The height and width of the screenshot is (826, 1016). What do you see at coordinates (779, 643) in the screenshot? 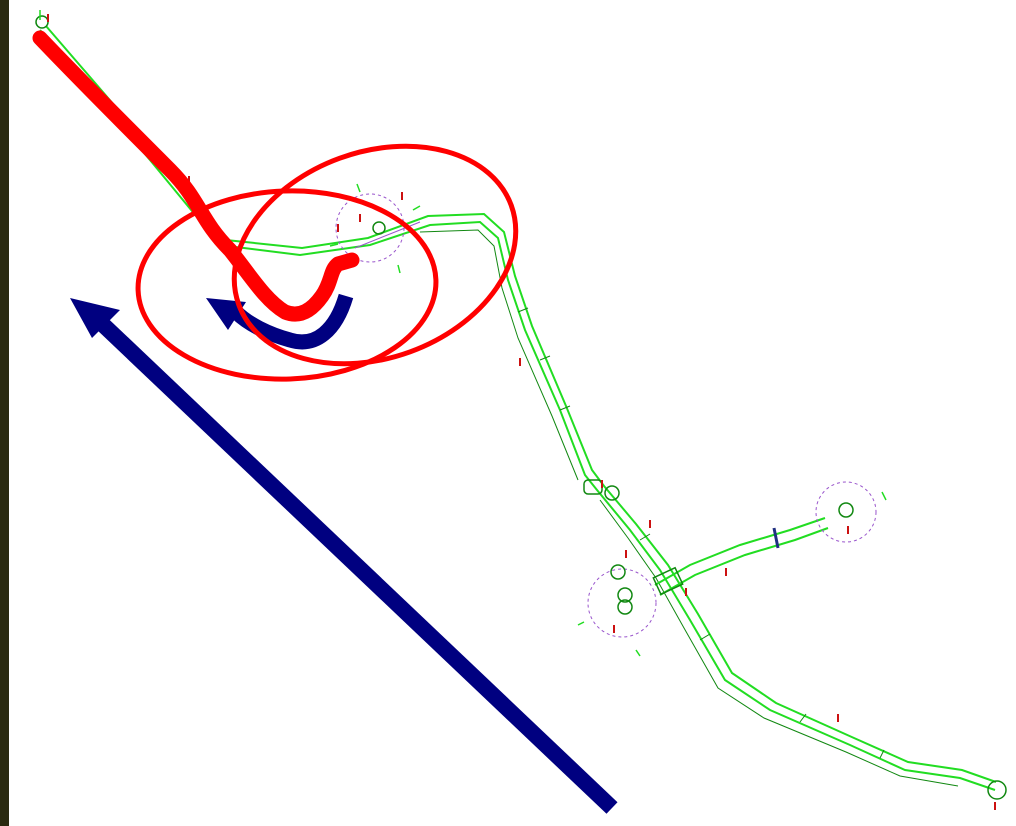
I see `construction-offset-right` at bounding box center [779, 643].